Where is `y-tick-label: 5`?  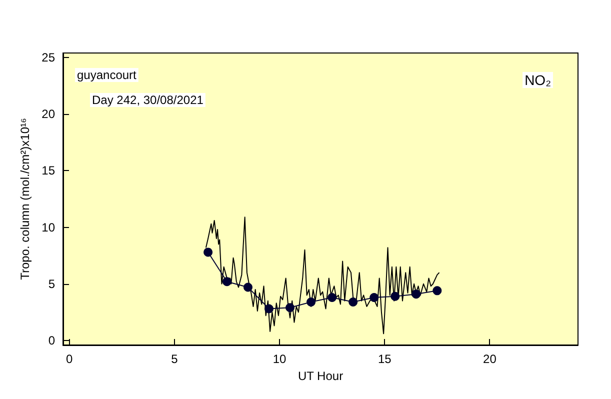 y-tick-label: 5 is located at coordinates (52, 283).